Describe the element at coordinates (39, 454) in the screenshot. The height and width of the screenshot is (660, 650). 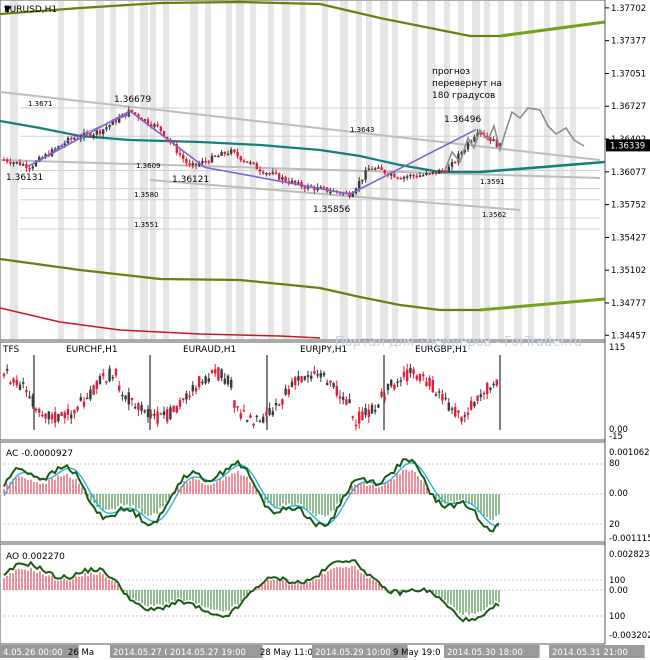
I see `ac-label: AC -0.0000927` at that location.